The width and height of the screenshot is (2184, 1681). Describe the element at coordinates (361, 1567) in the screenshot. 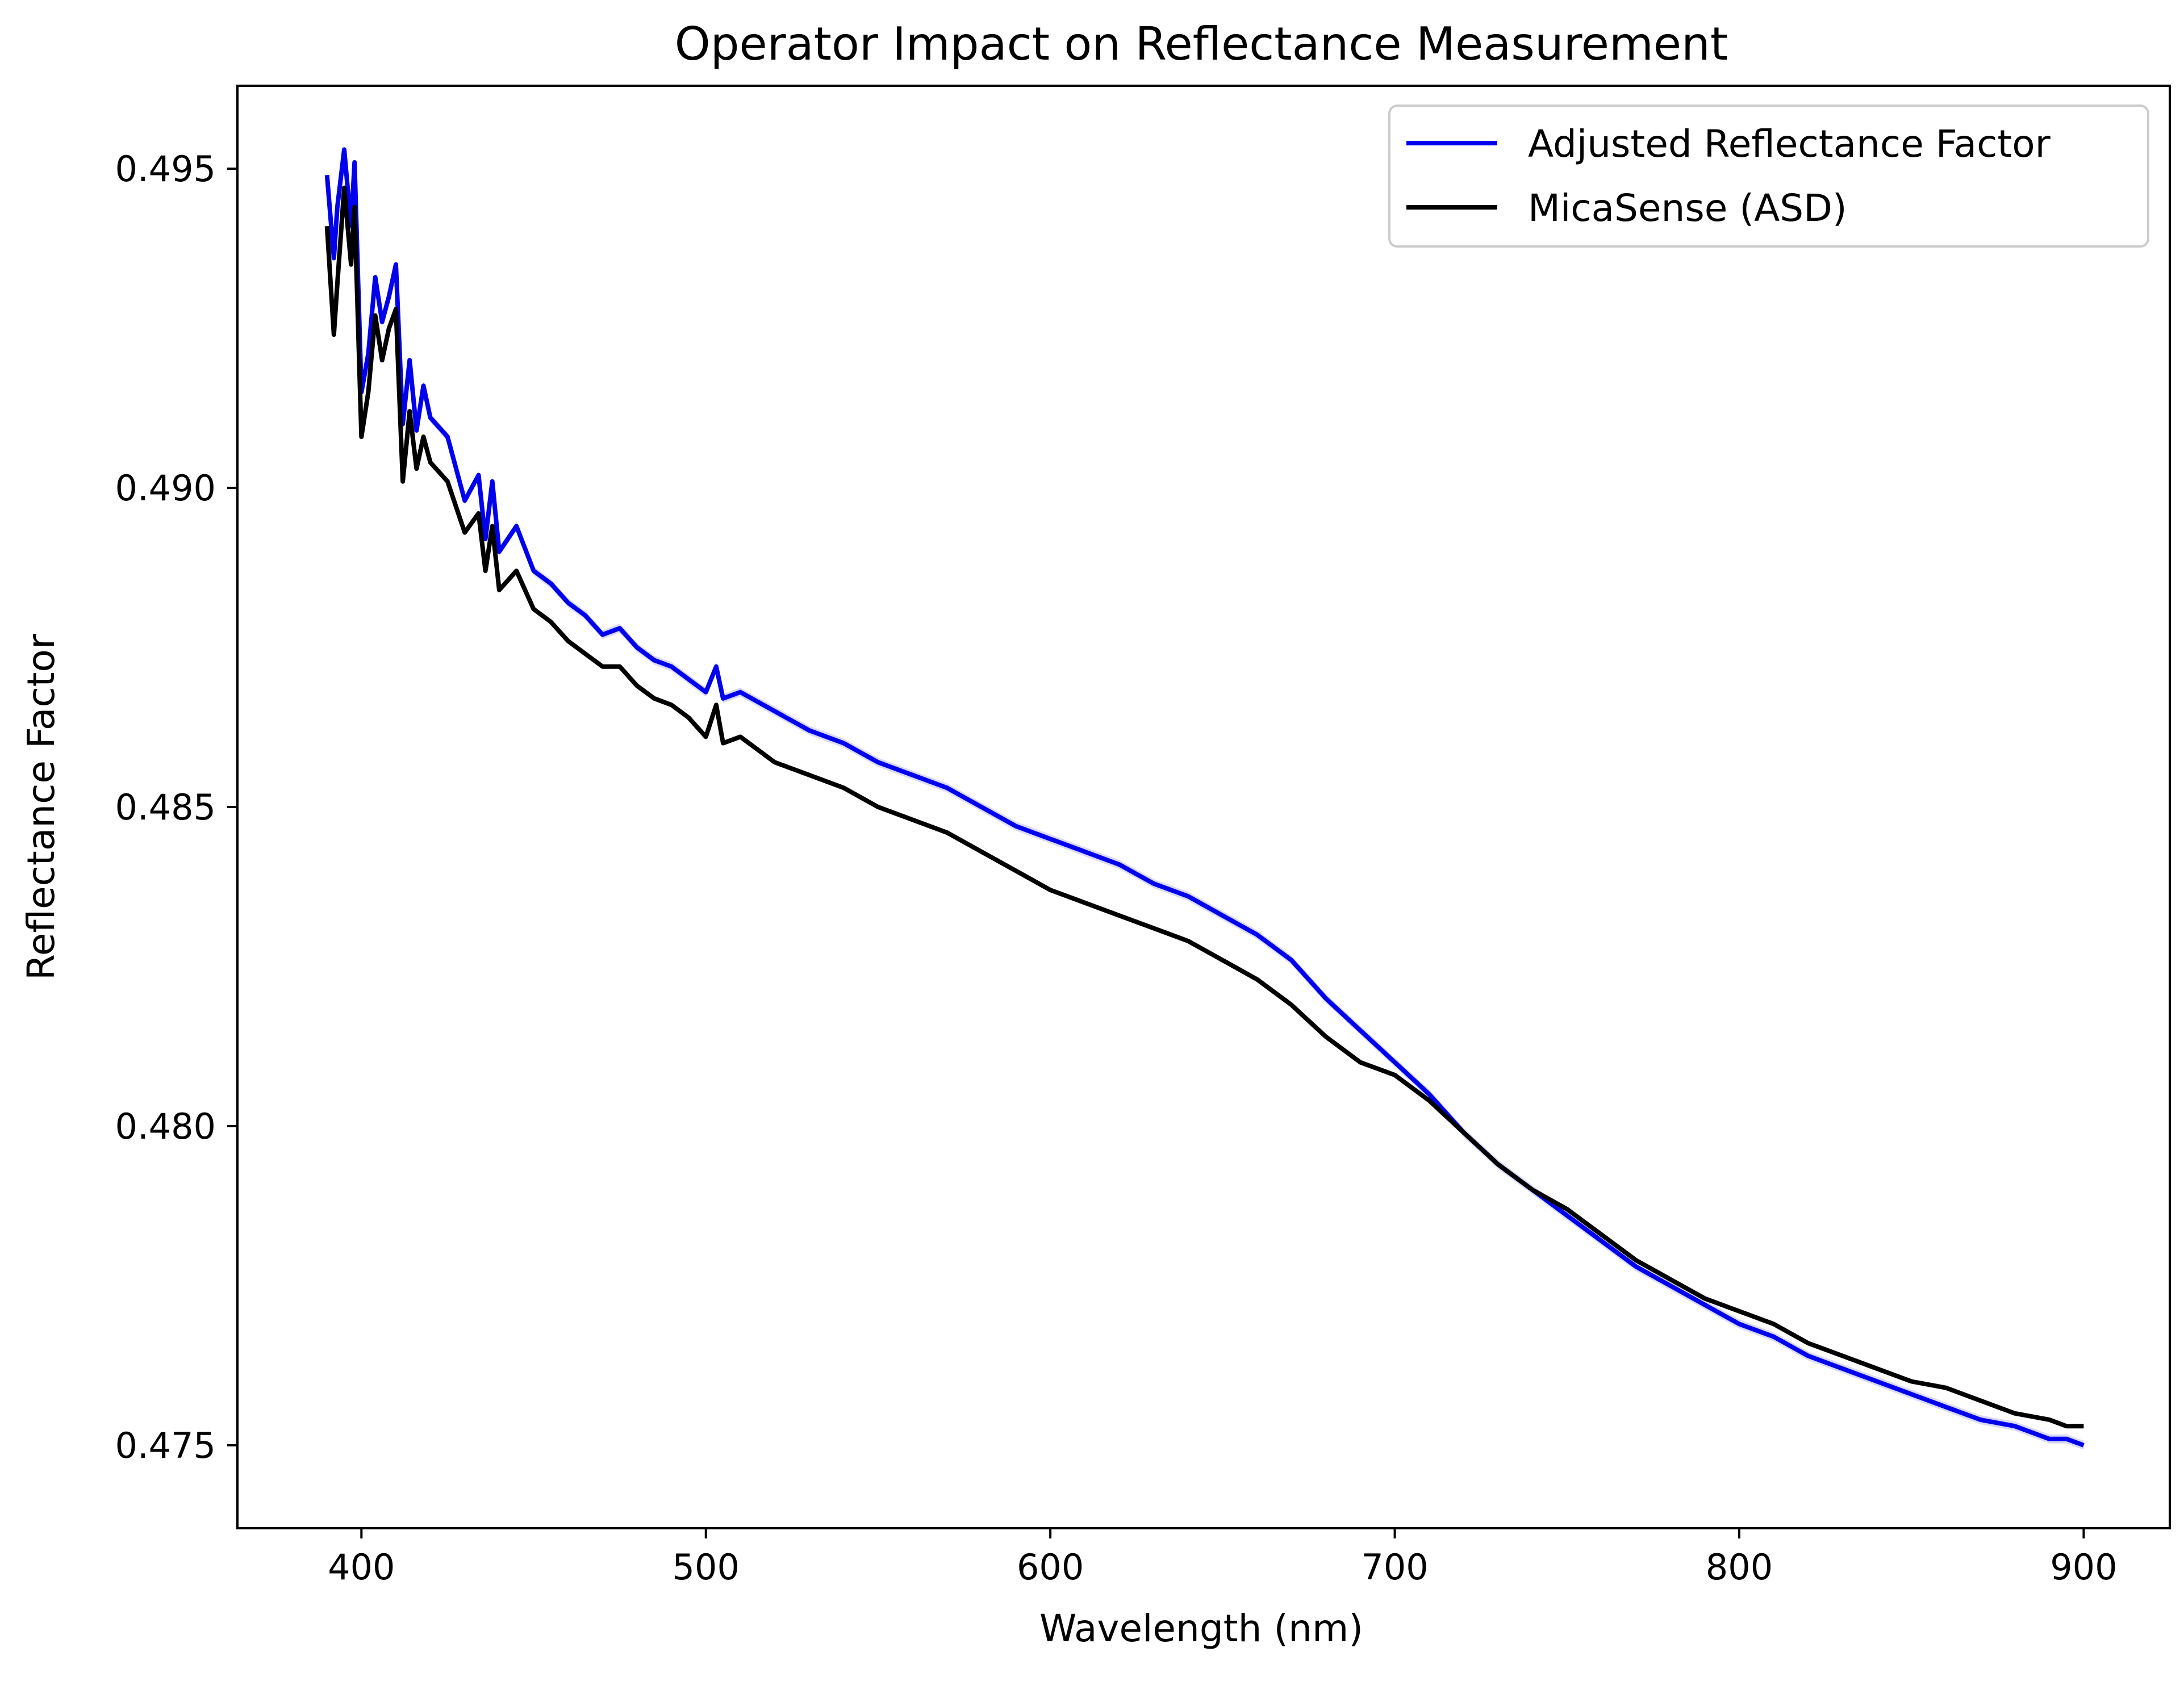

I see `x-tick-label: 400` at that location.